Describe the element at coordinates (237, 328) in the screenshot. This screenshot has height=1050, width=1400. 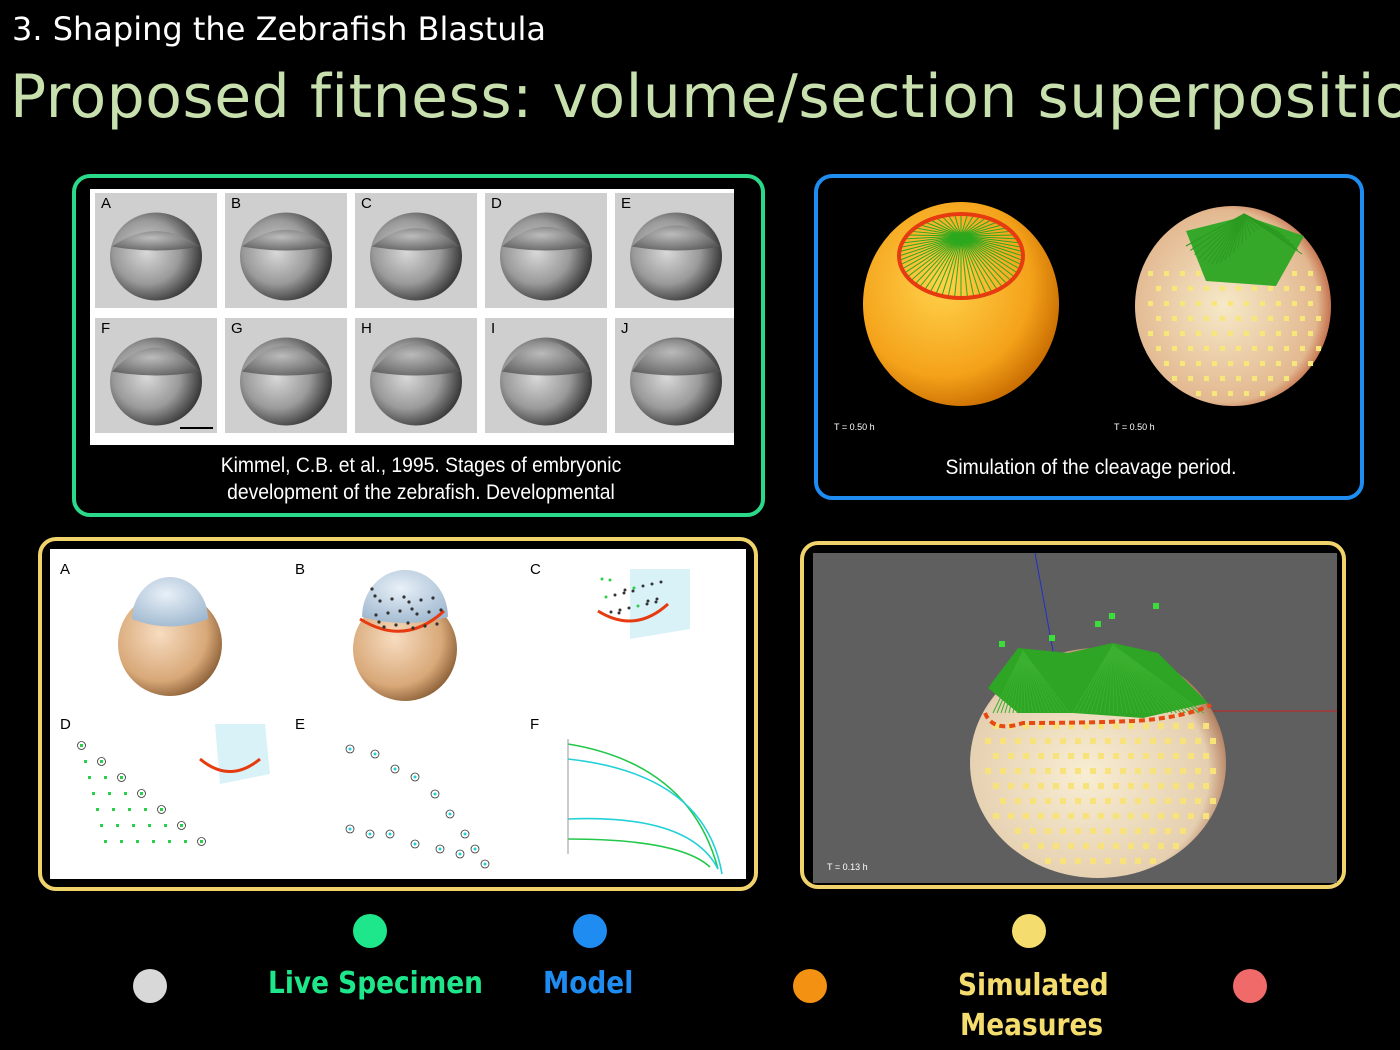
I see `photo-label: G` at that location.